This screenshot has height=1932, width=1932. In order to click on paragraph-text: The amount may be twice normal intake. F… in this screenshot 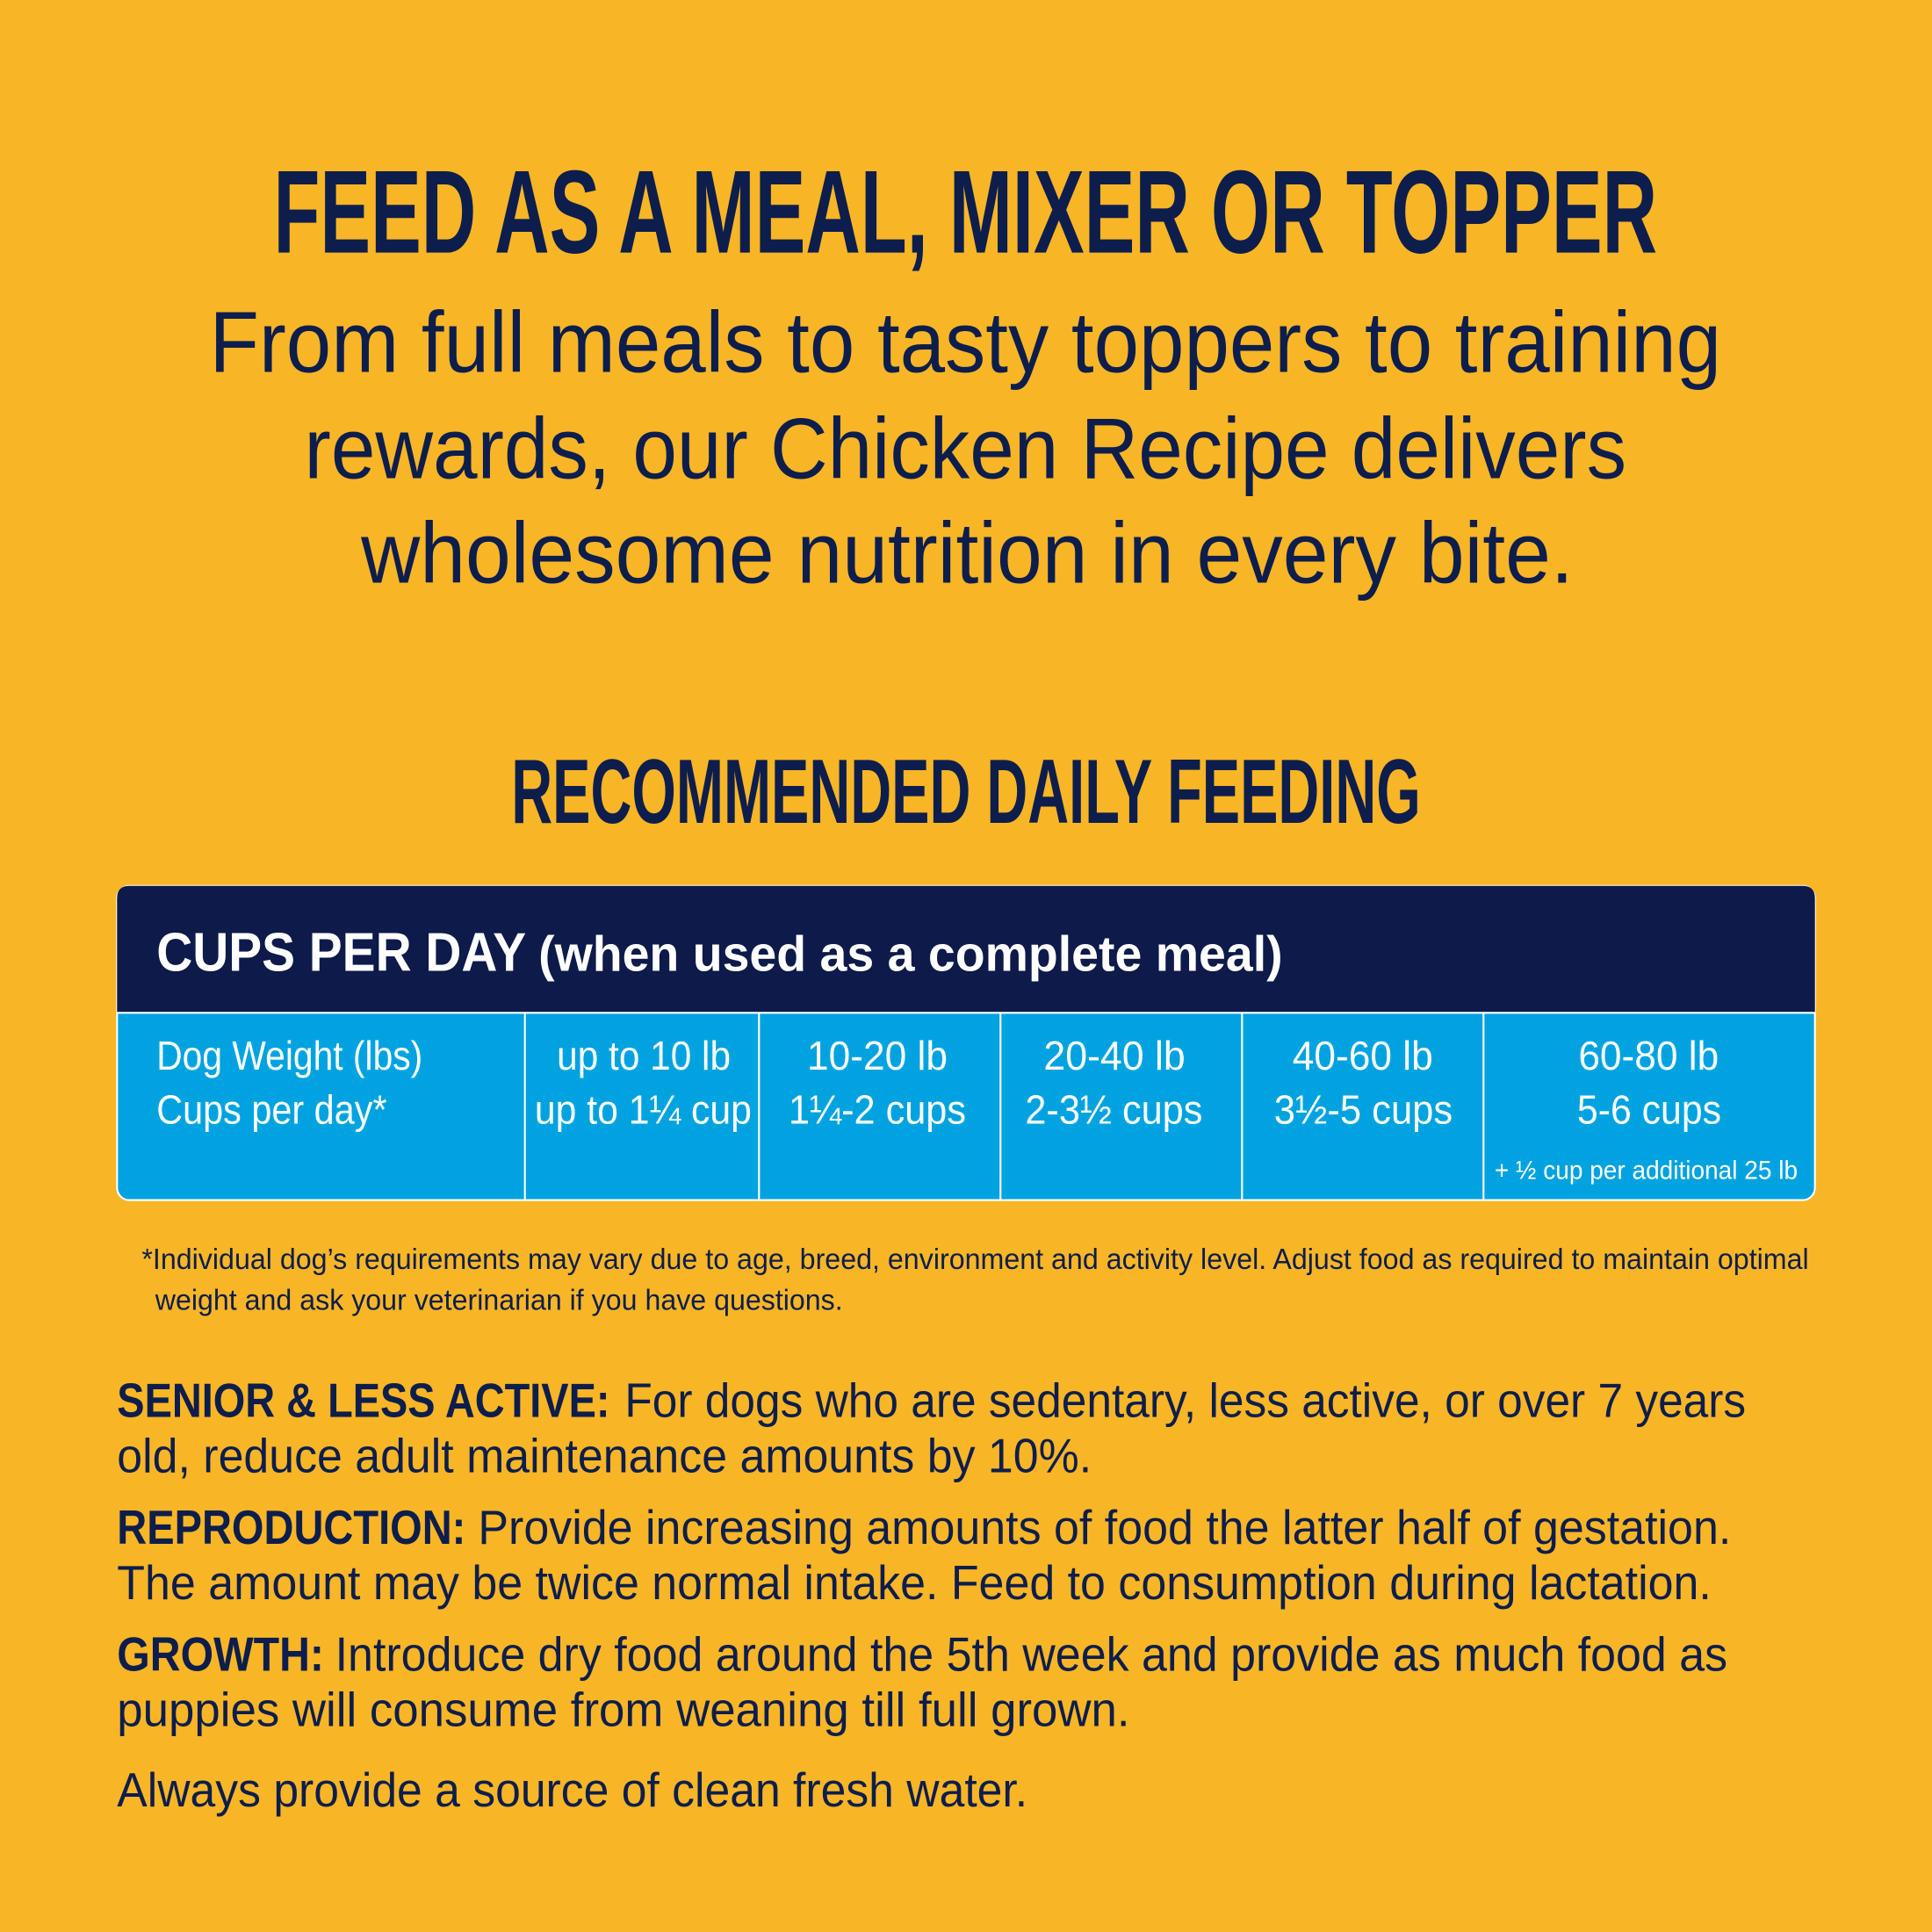, I will do `click(915, 1582)`.